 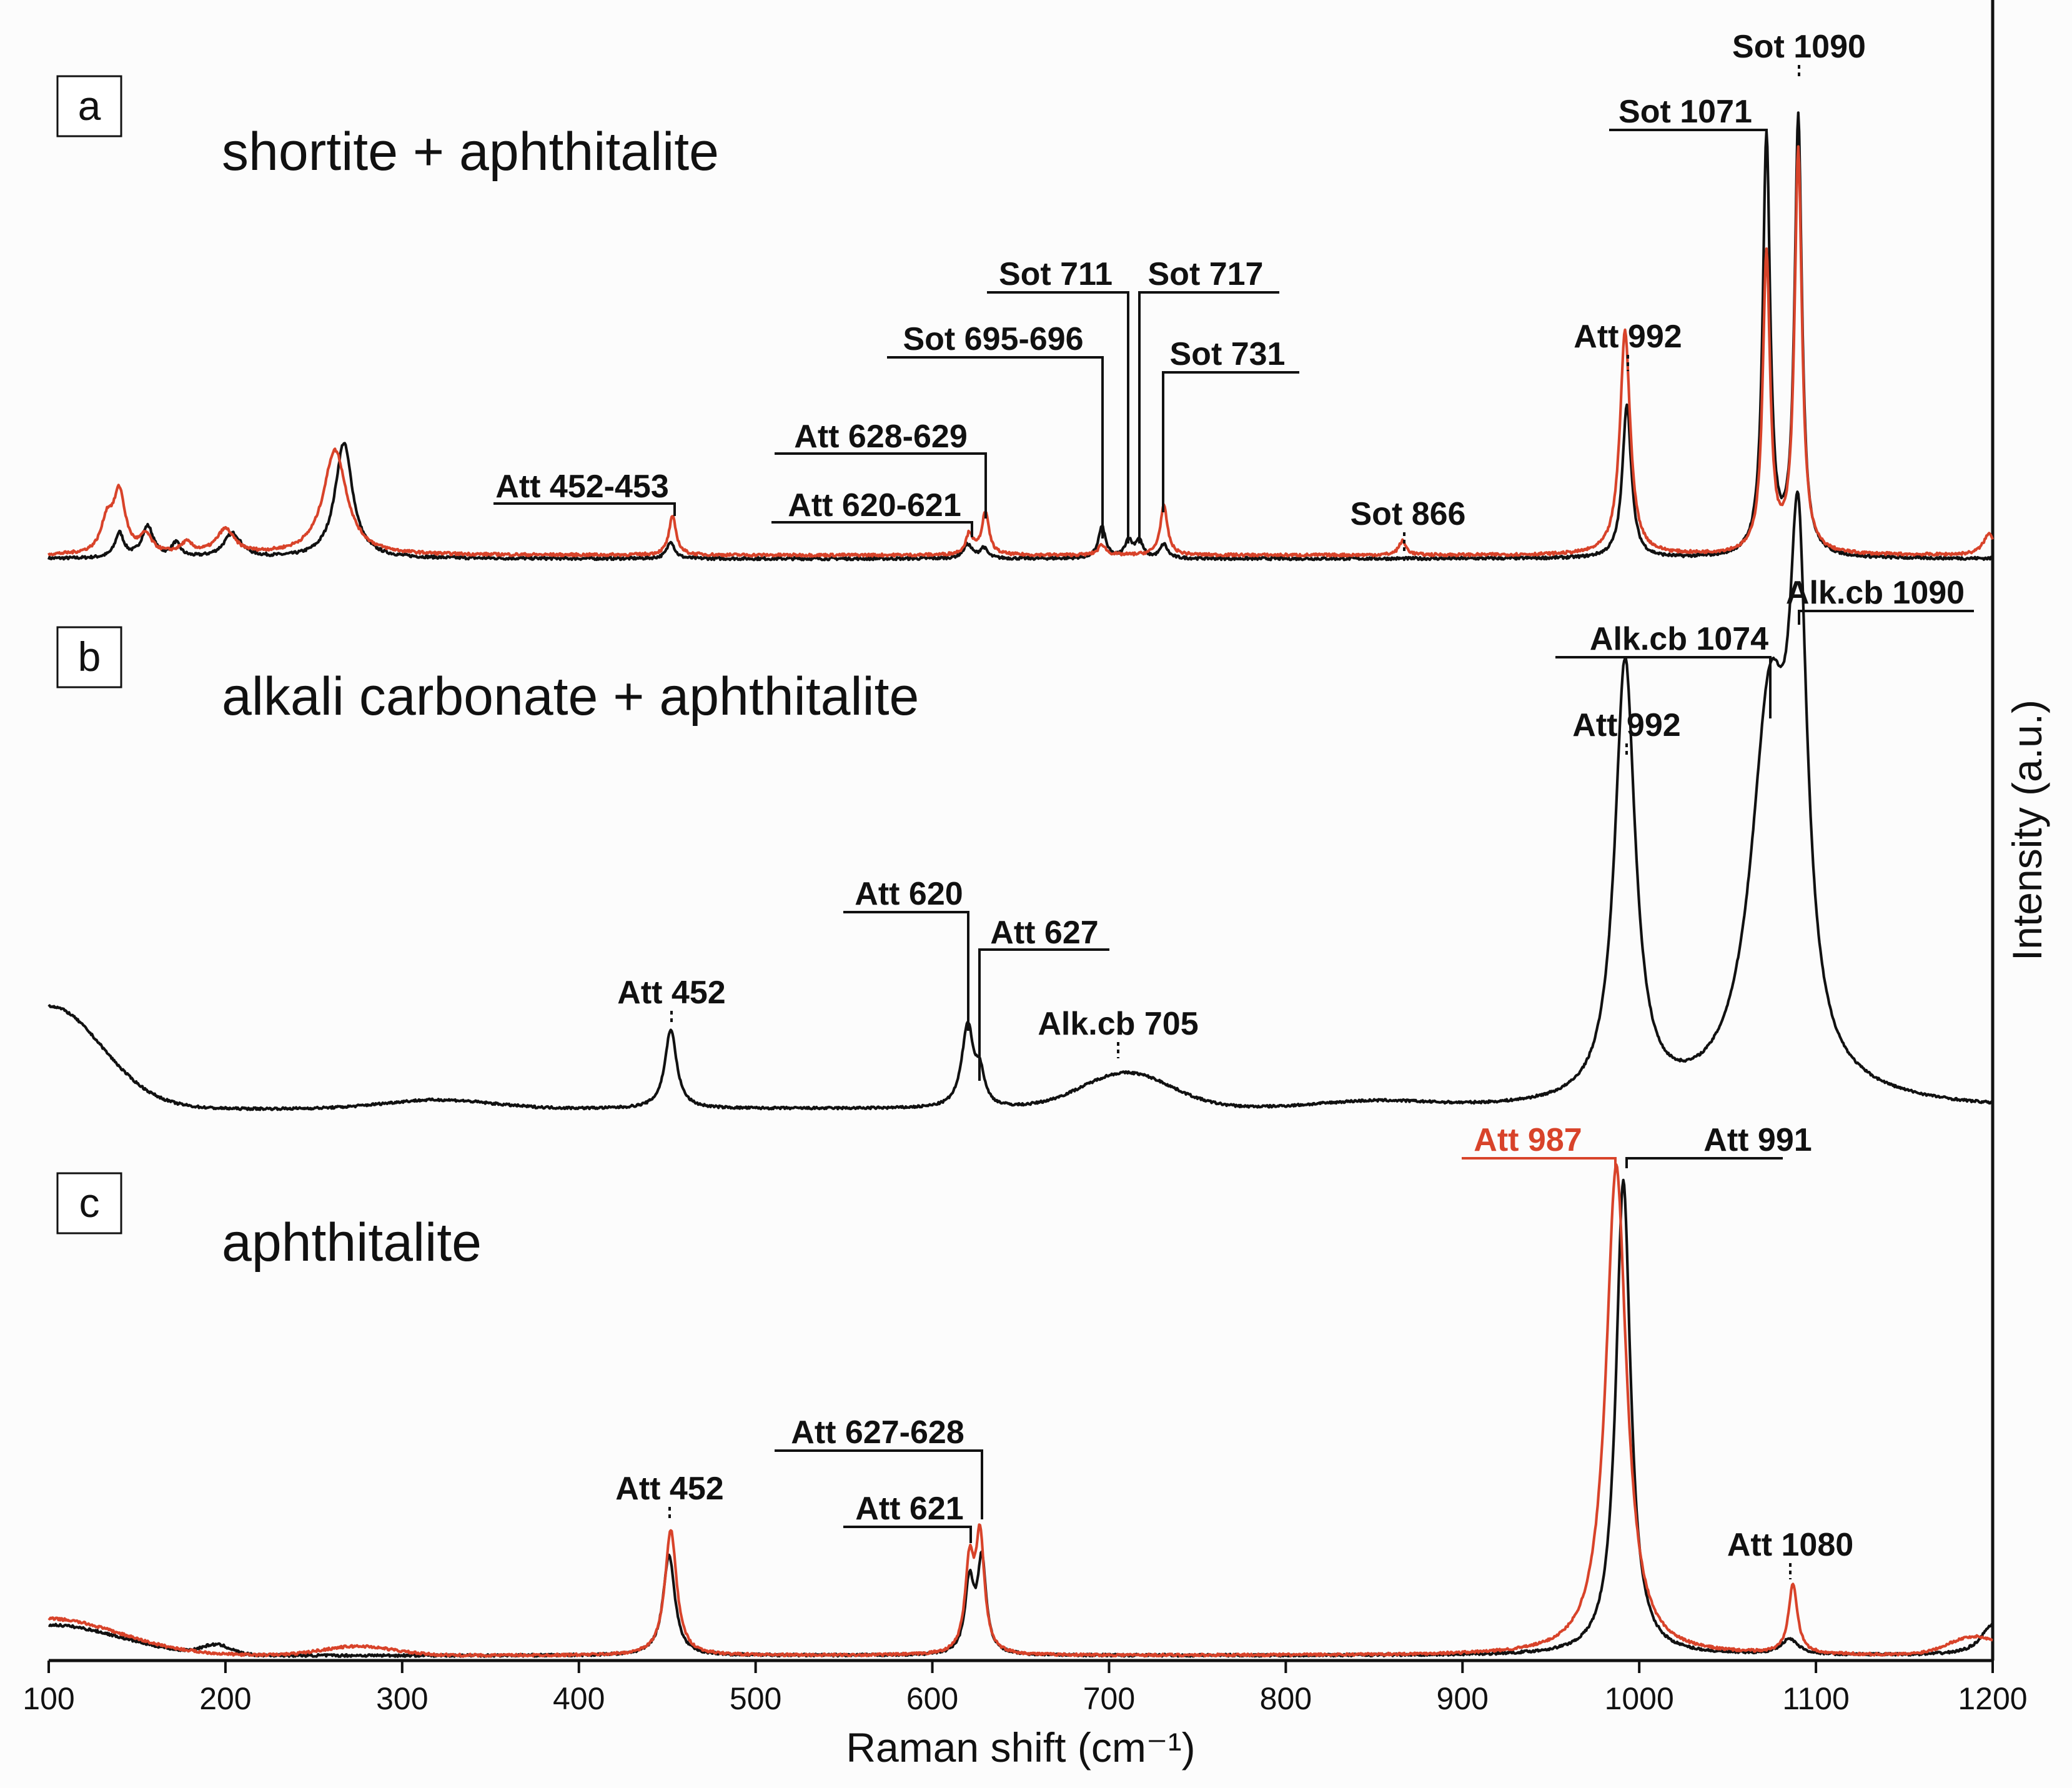 I want to click on peak-label: Att 452-453, so click(x=581, y=487).